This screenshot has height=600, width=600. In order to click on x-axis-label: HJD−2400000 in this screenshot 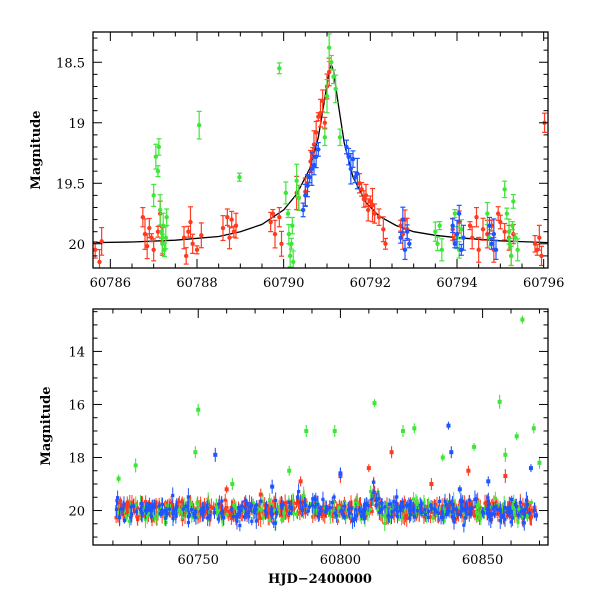, I will do `click(320, 579)`.